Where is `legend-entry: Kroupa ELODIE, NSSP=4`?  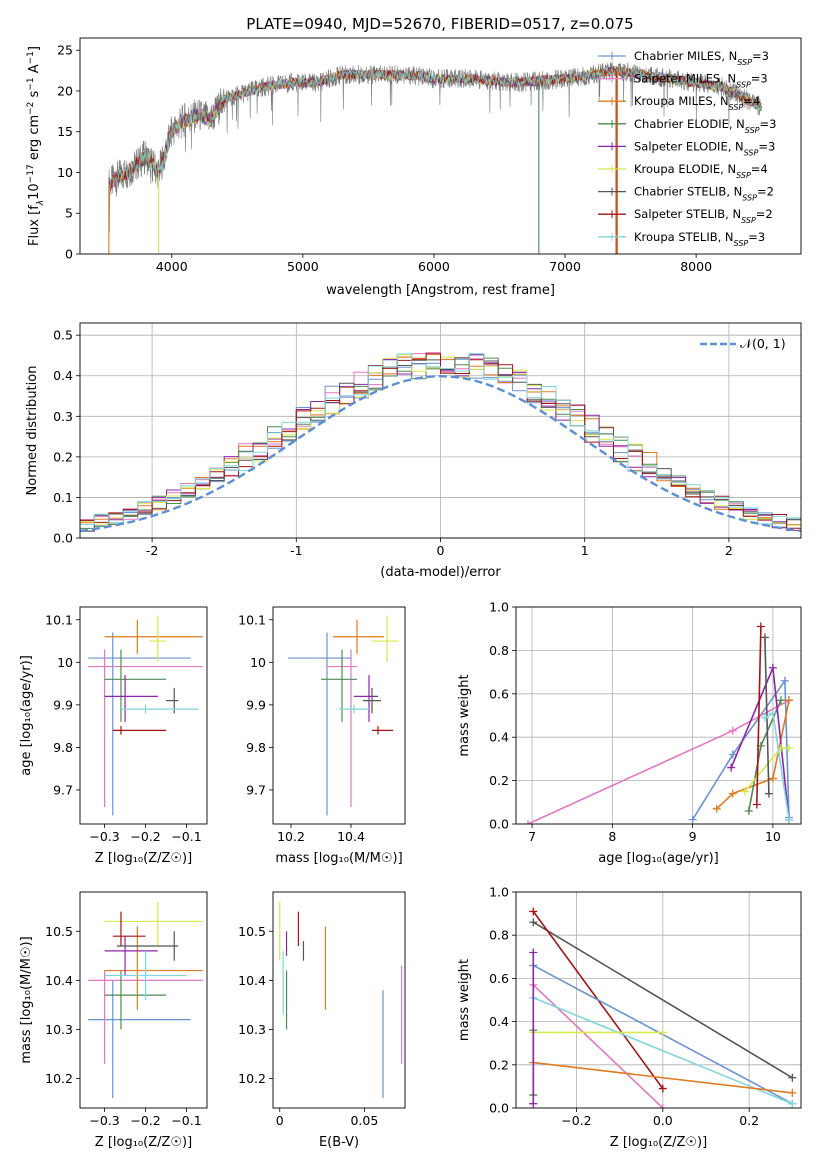 legend-entry: Kroupa ELODIE, NSSP=4 is located at coordinates (701, 171).